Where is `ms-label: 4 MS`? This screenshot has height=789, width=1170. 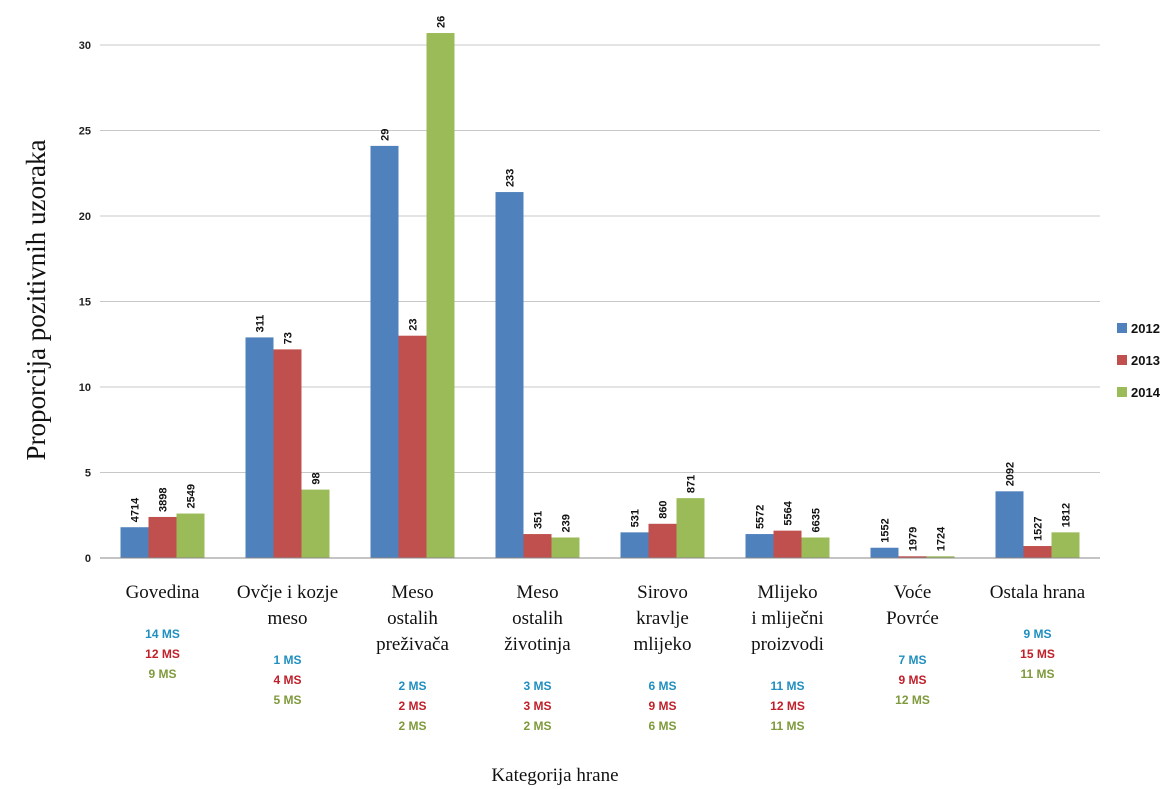
ms-label: 4 MS is located at coordinates (287, 680).